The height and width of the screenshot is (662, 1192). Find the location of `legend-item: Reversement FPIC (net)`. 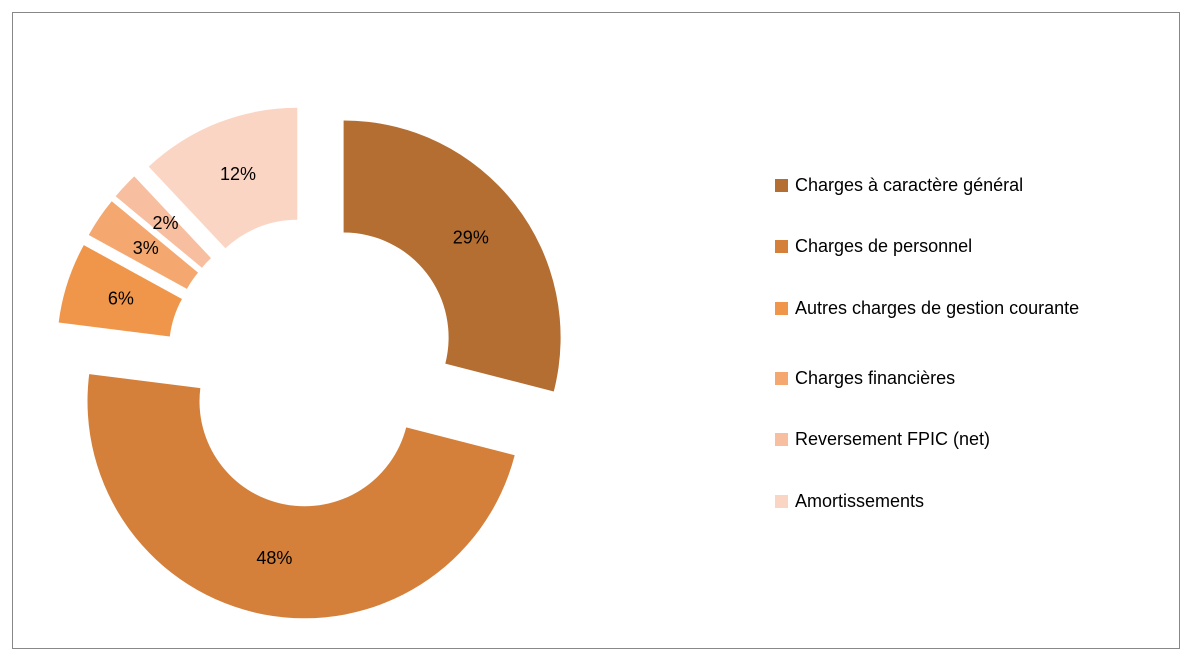

legend-item: Reversement FPIC (net) is located at coordinates (930, 439).